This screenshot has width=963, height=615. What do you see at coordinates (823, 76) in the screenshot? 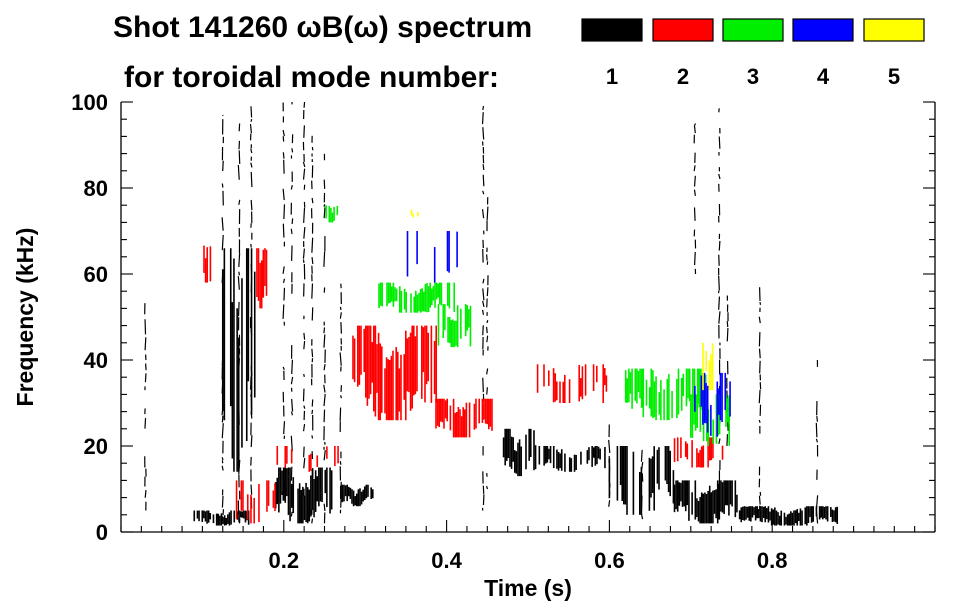
I see `legend-label-mode-4: 4` at bounding box center [823, 76].